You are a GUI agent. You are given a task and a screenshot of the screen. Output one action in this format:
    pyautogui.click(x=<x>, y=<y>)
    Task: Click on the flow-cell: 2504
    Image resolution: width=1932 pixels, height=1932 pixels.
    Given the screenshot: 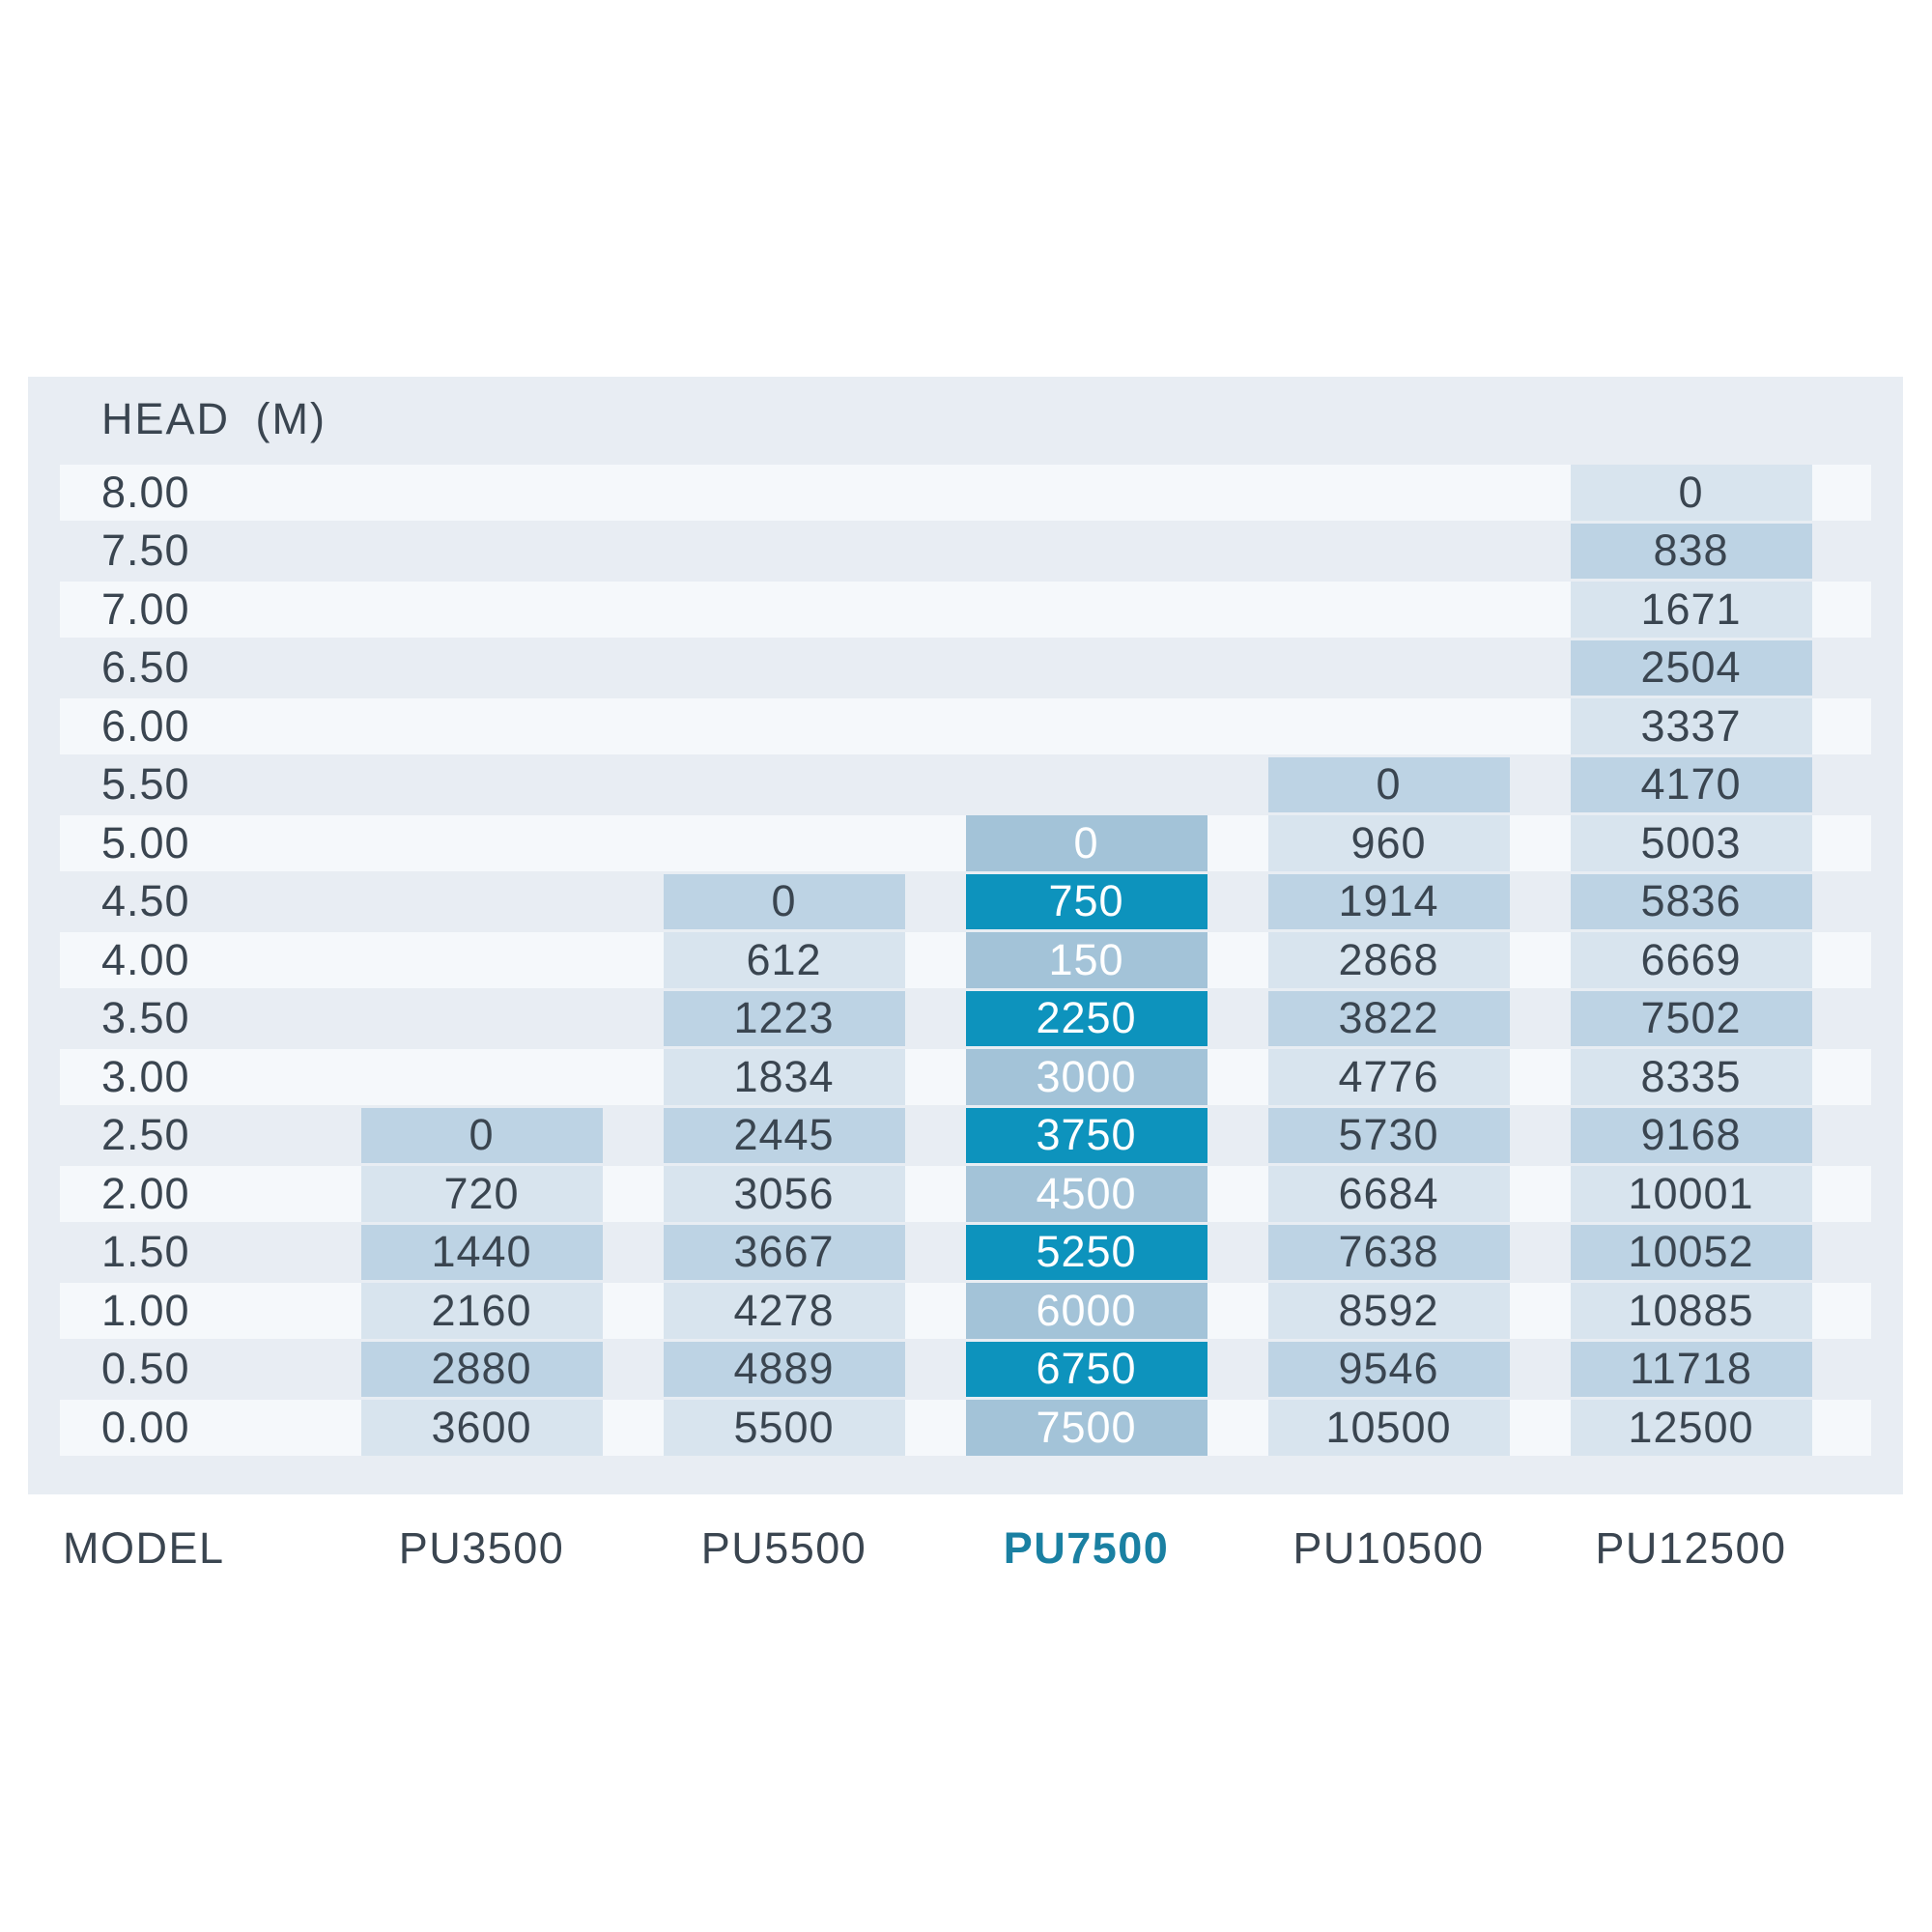 What is the action you would take?
    pyautogui.click(x=1691, y=667)
    